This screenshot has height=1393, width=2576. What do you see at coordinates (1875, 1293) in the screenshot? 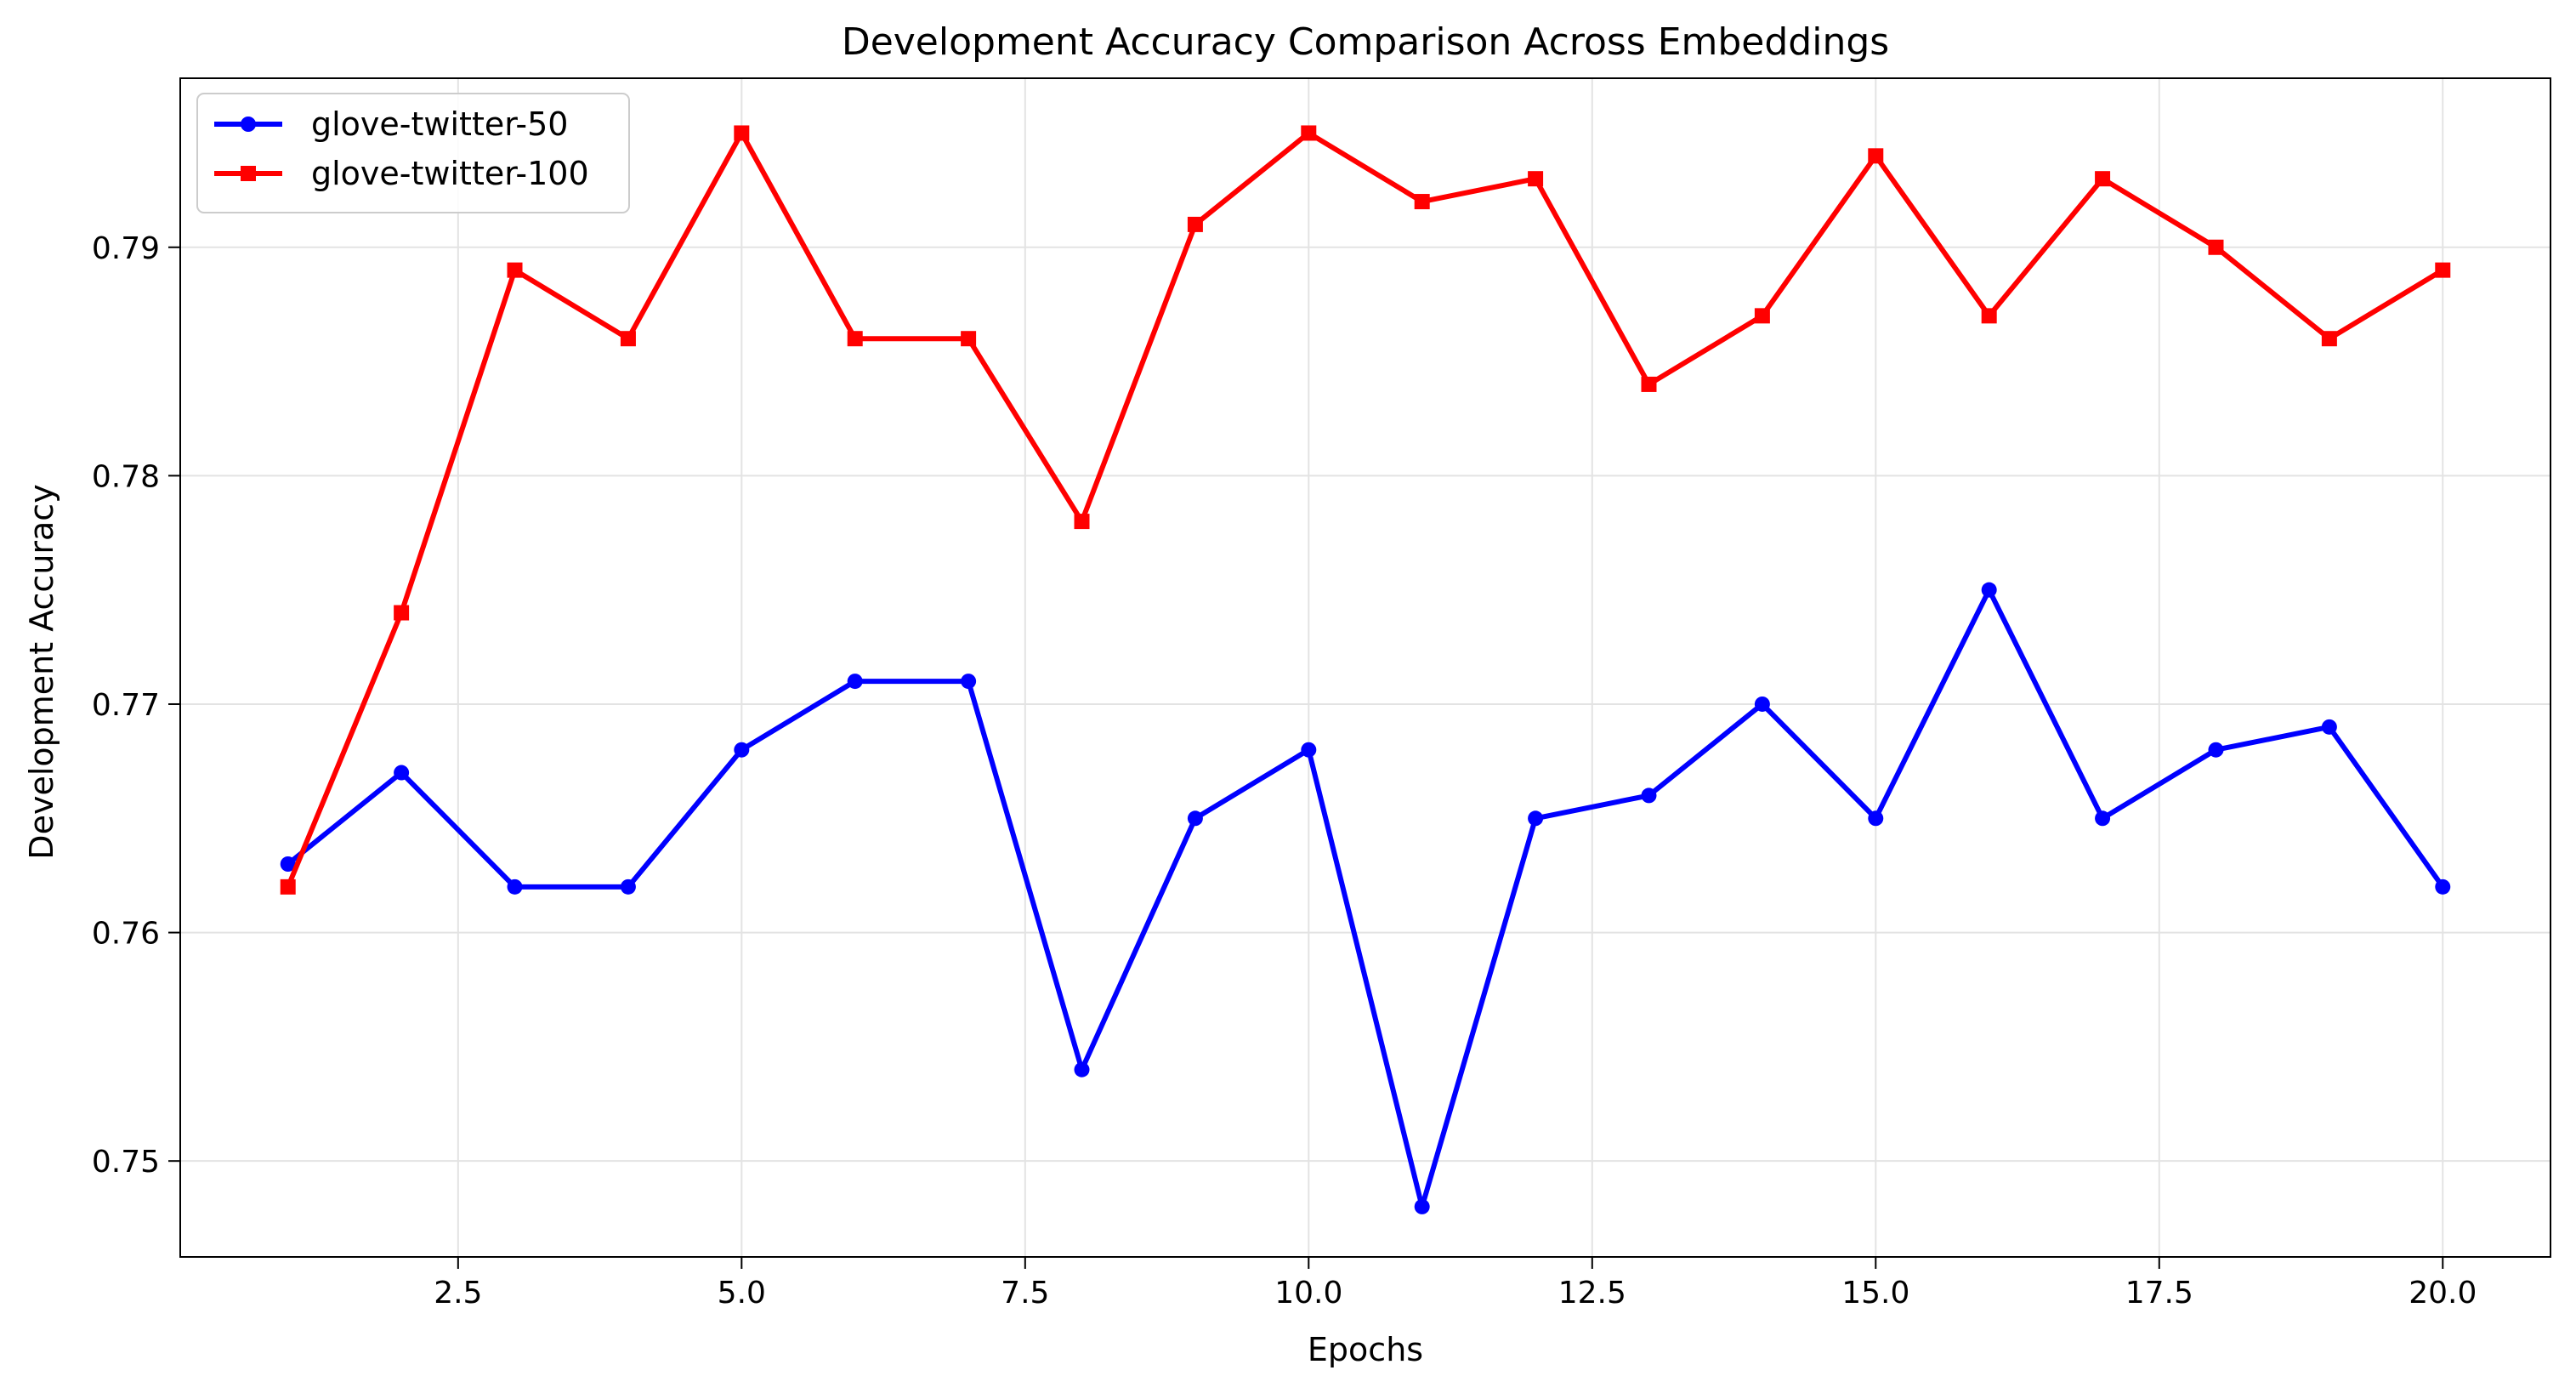
I see `x-tick-label: 15.0` at bounding box center [1875, 1293].